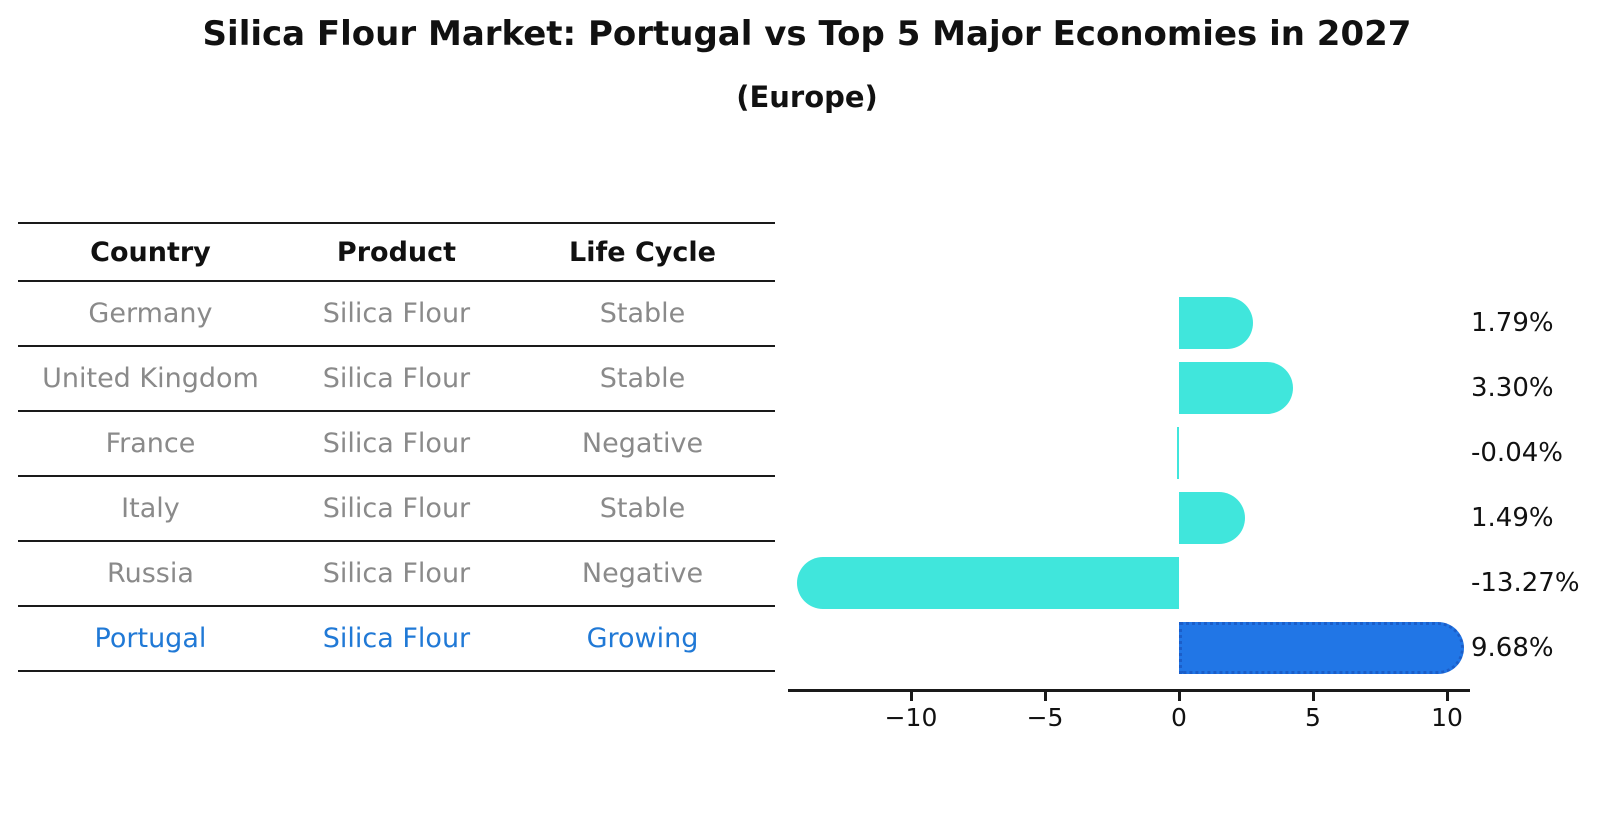 The height and width of the screenshot is (823, 1614). I want to click on cell-country: Germany, so click(150, 313).